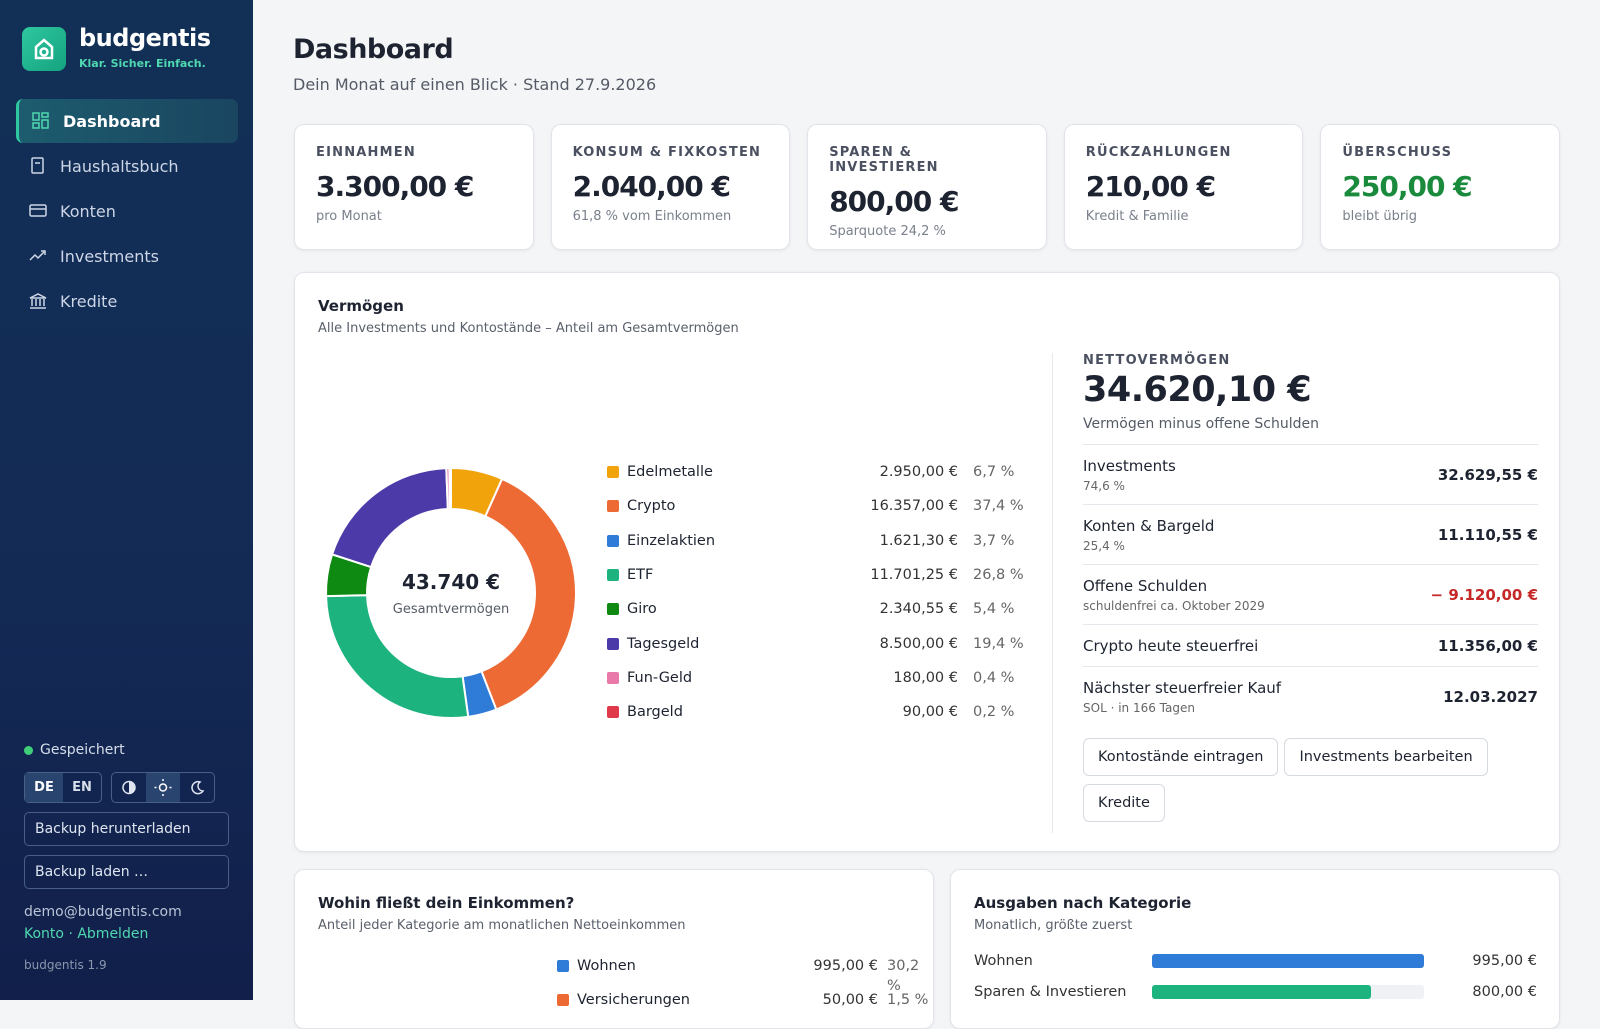 This screenshot has width=1600, height=1029. Describe the element at coordinates (44, 787) in the screenshot. I see `lang-button: DE` at that location.